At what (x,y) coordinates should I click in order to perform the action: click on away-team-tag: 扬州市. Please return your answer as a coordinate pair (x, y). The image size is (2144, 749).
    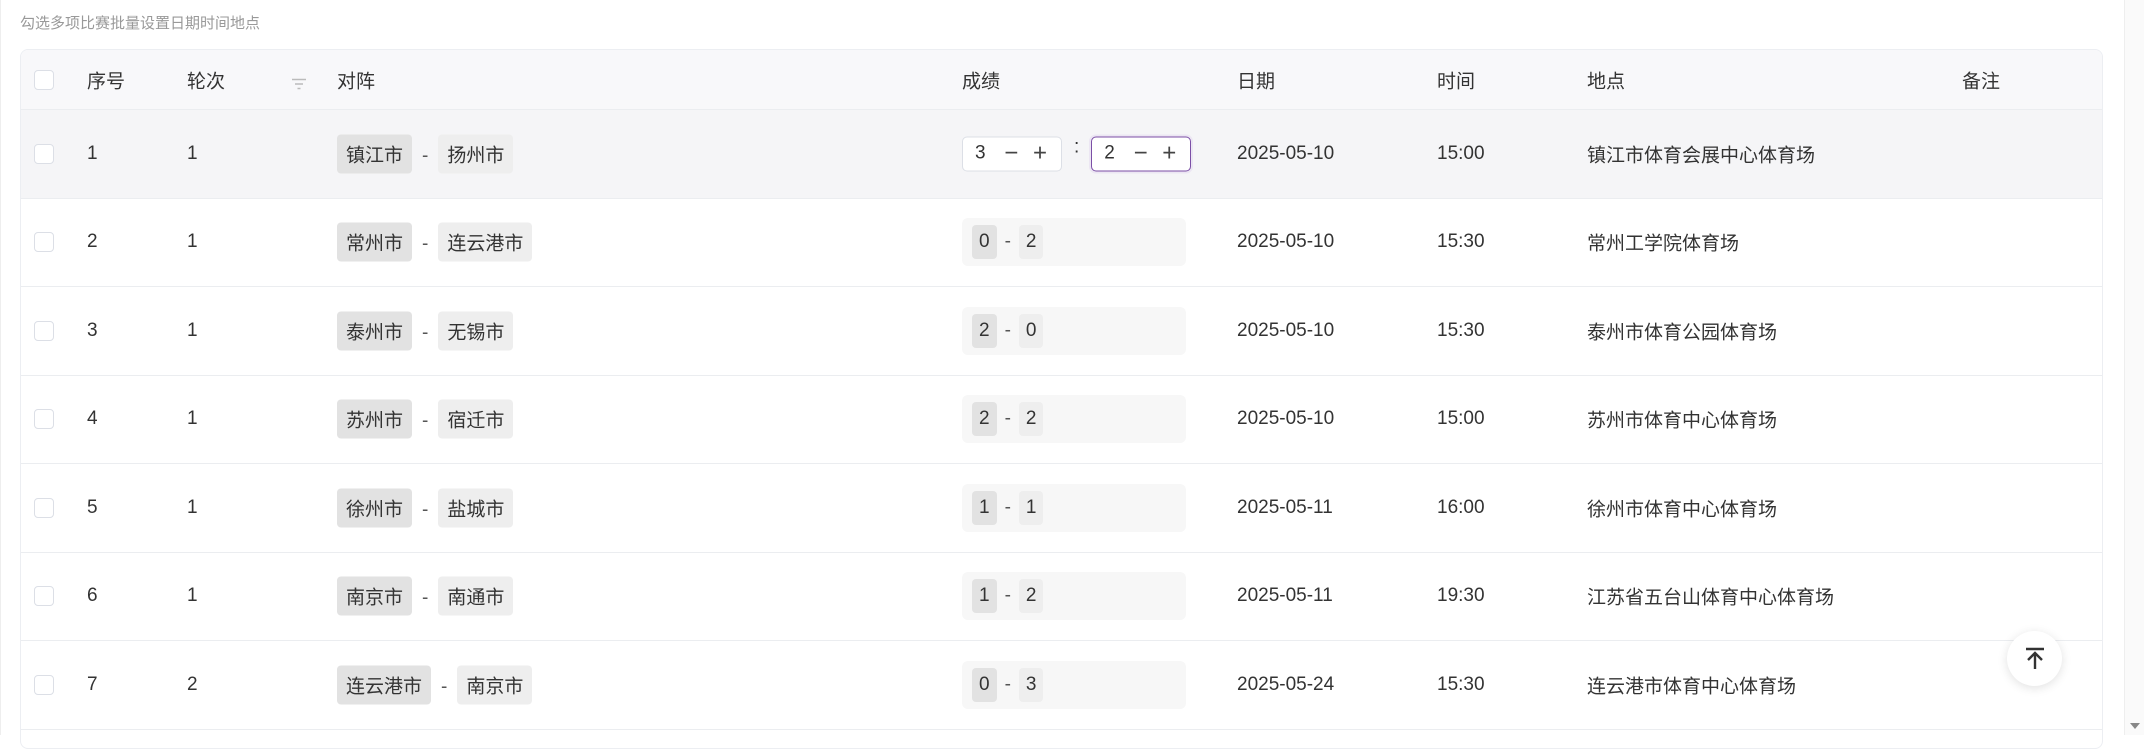
    Looking at the image, I should click on (476, 154).